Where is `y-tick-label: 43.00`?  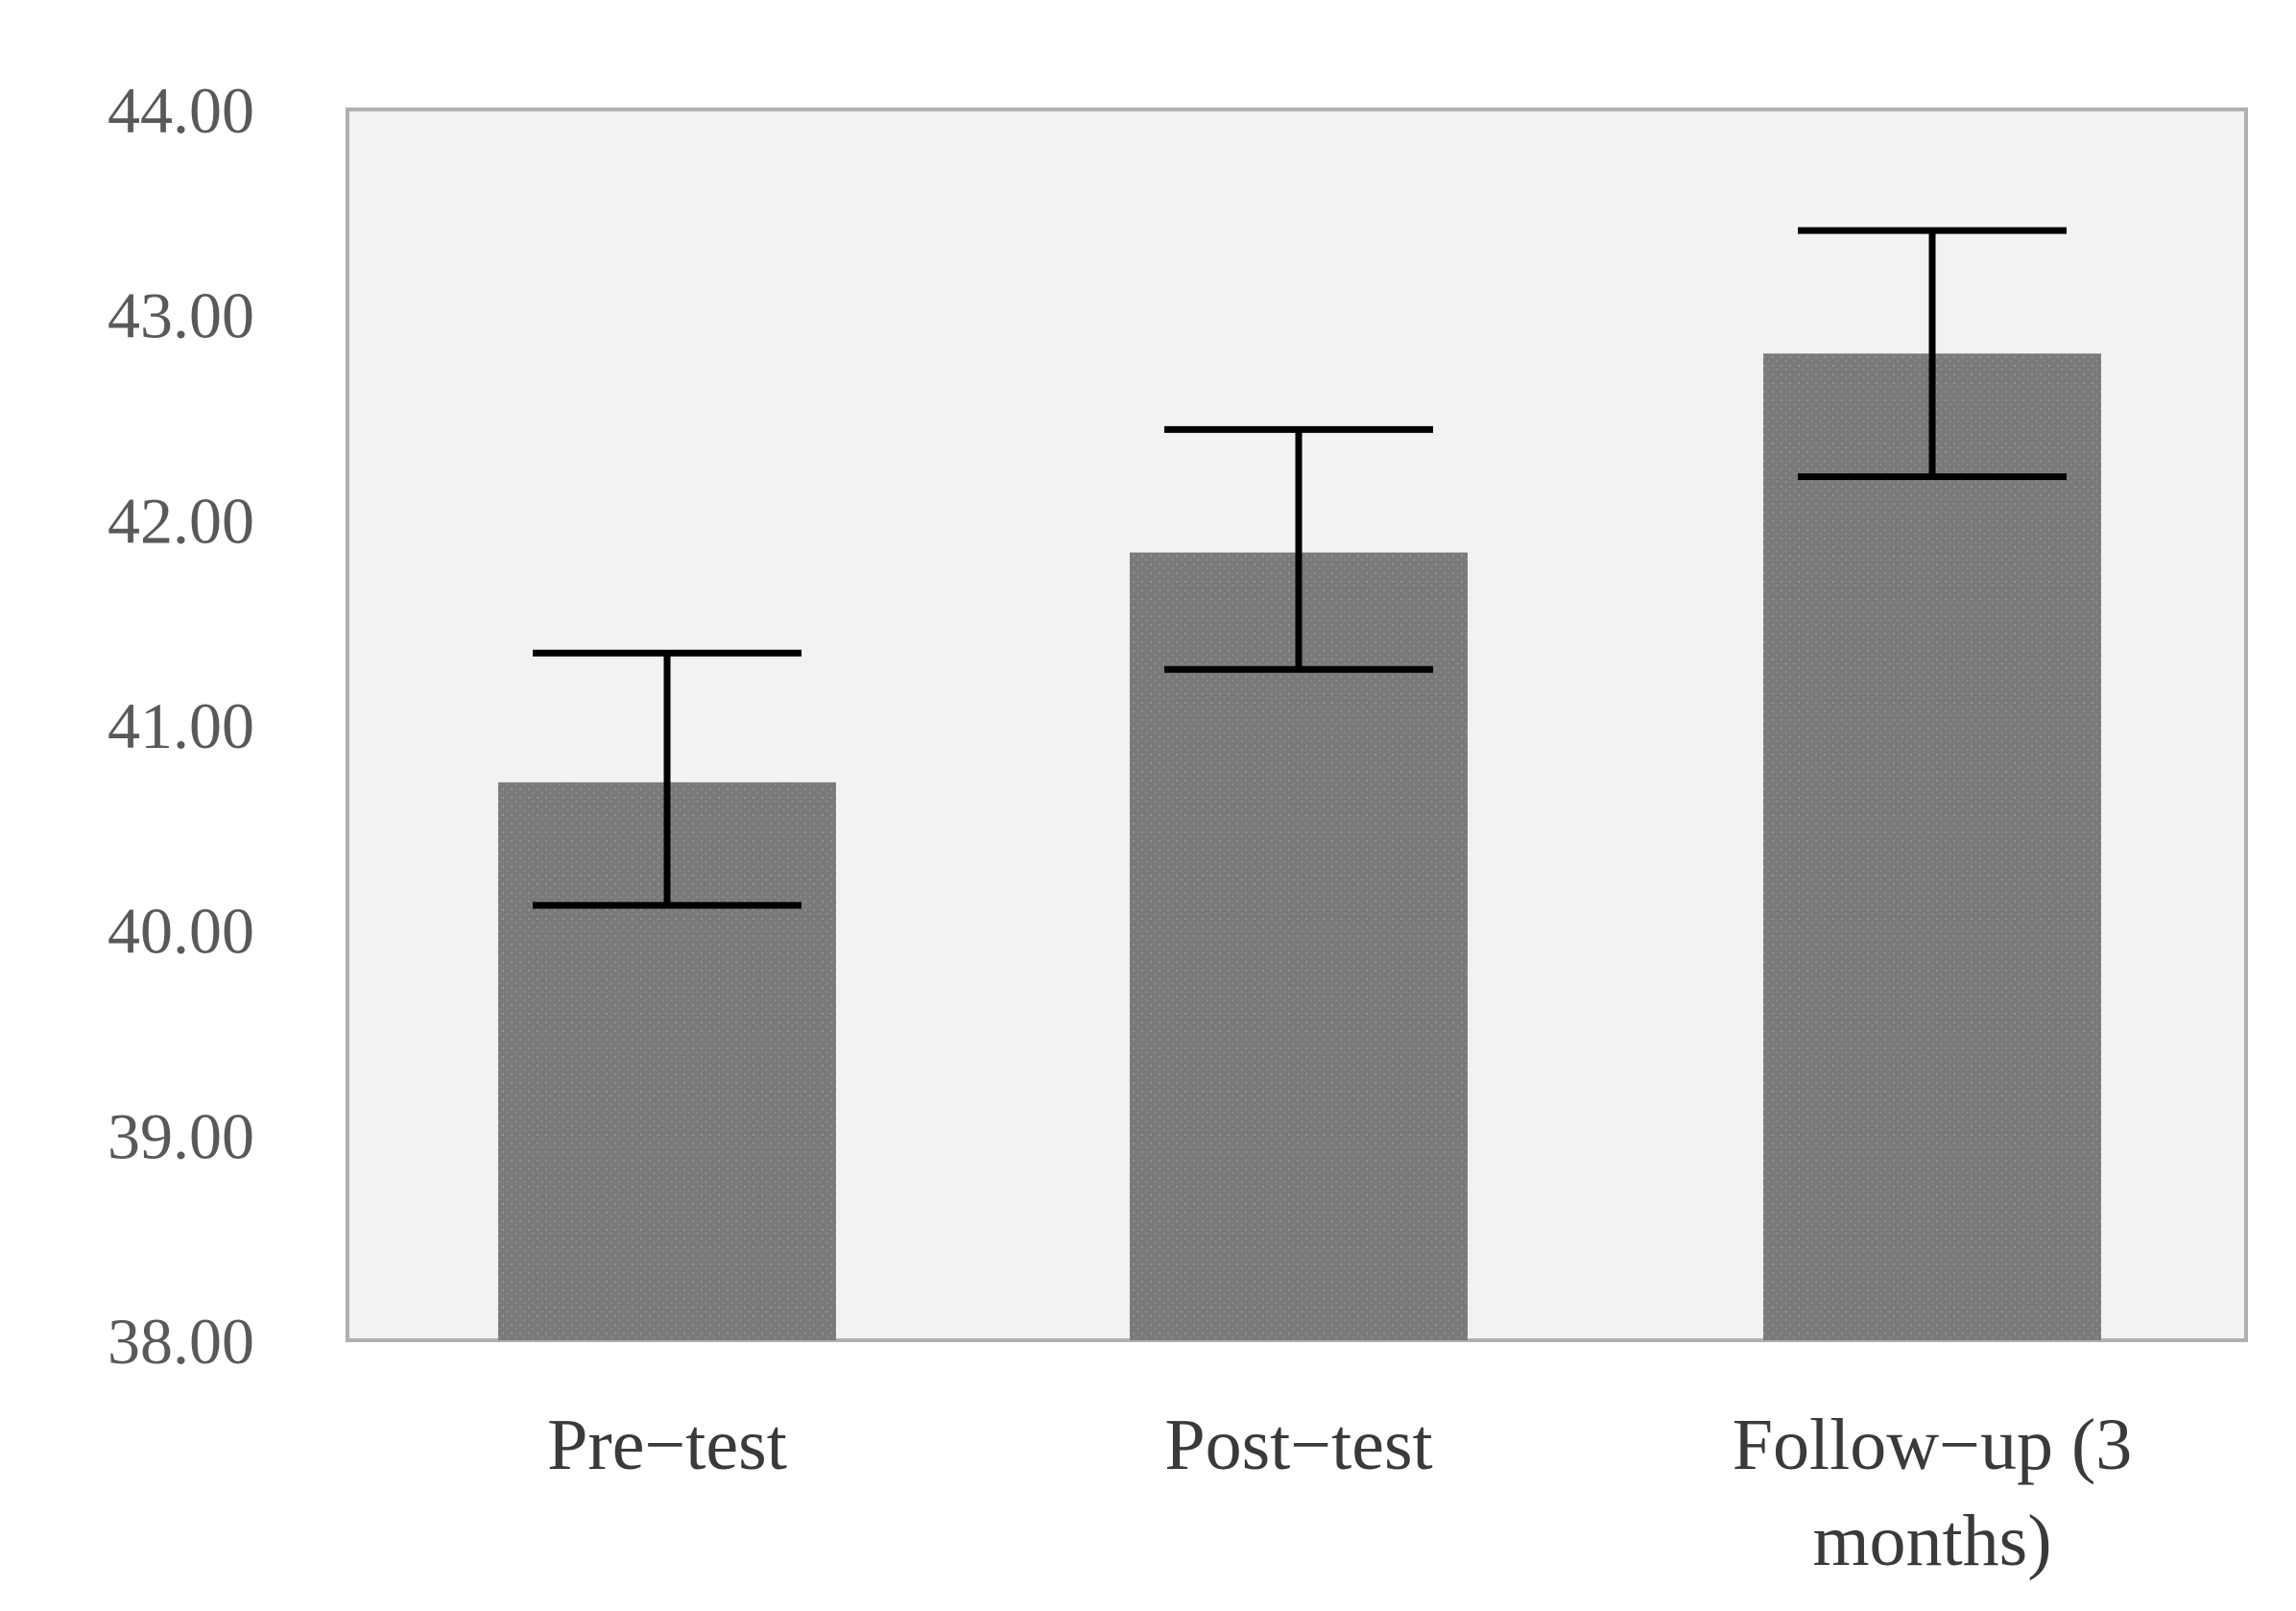
y-tick-label: 43.00 is located at coordinates (181, 315).